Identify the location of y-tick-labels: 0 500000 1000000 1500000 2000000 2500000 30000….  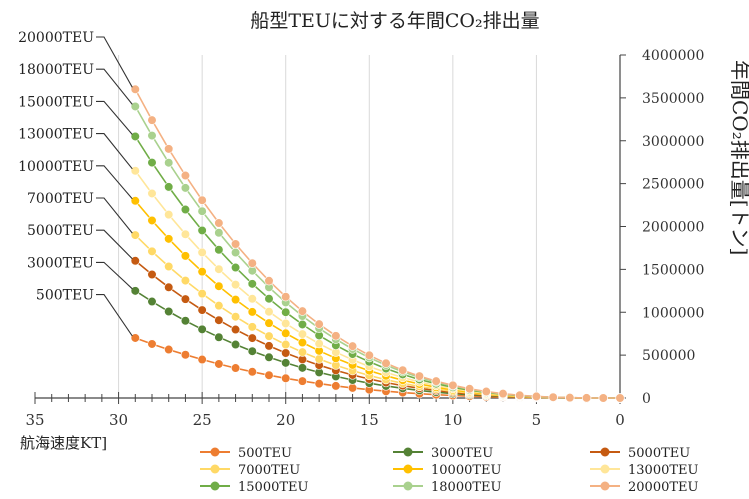
(673, 227).